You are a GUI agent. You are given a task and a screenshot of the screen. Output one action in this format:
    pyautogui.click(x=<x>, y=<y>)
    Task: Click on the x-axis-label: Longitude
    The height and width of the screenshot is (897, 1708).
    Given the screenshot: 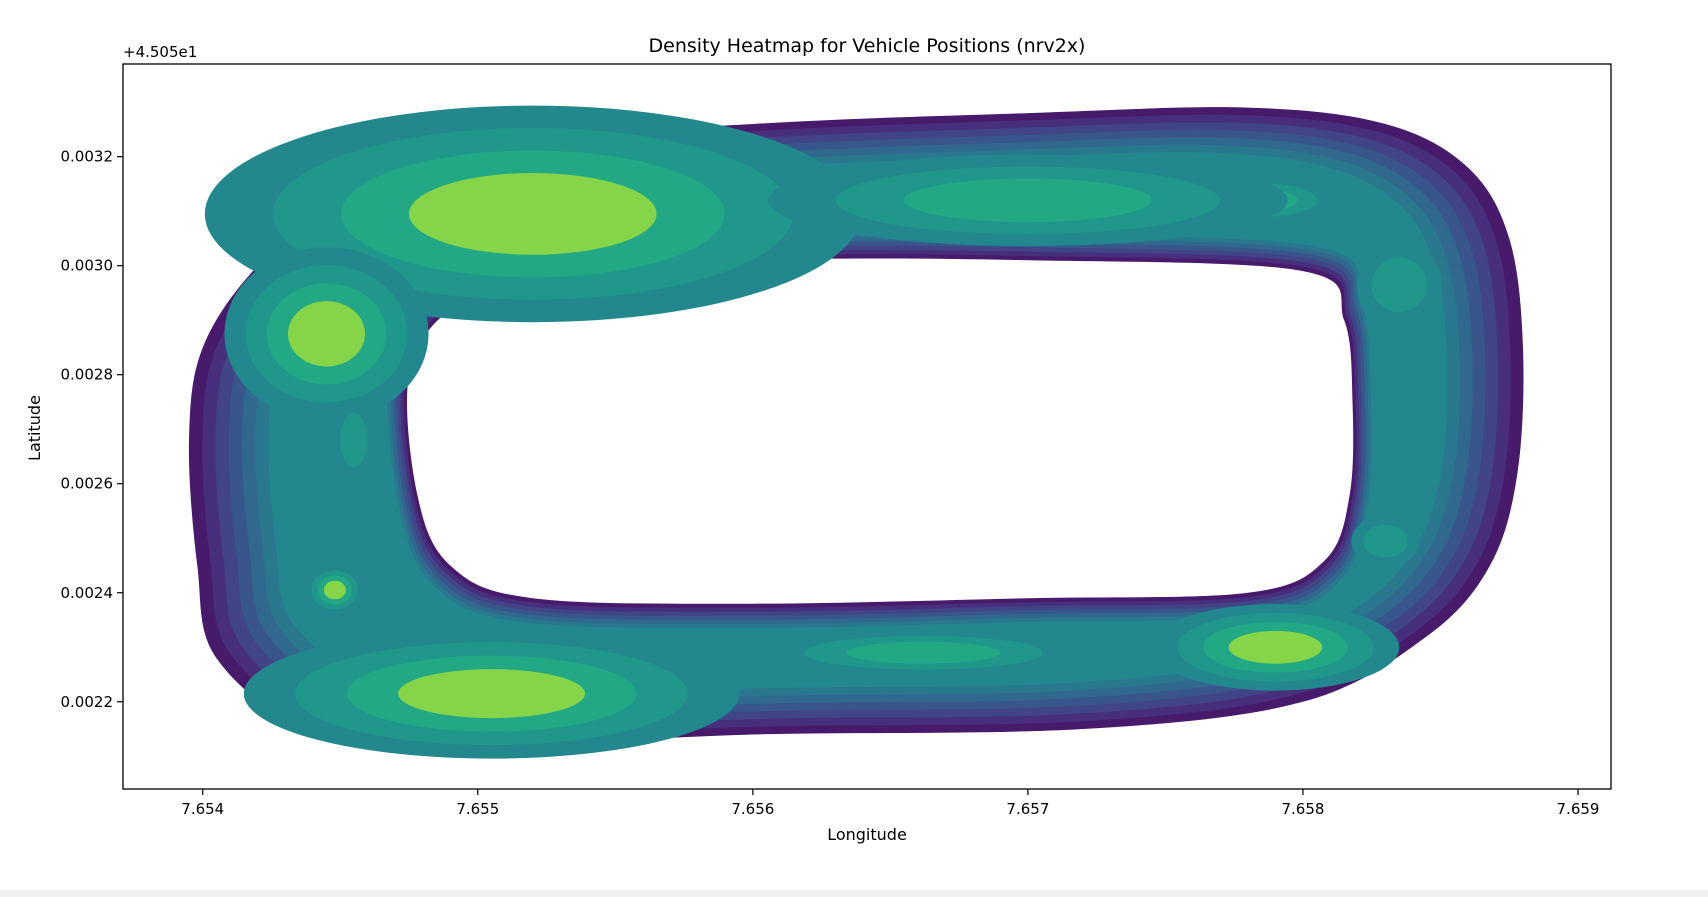 What is the action you would take?
    pyautogui.click(x=867, y=834)
    